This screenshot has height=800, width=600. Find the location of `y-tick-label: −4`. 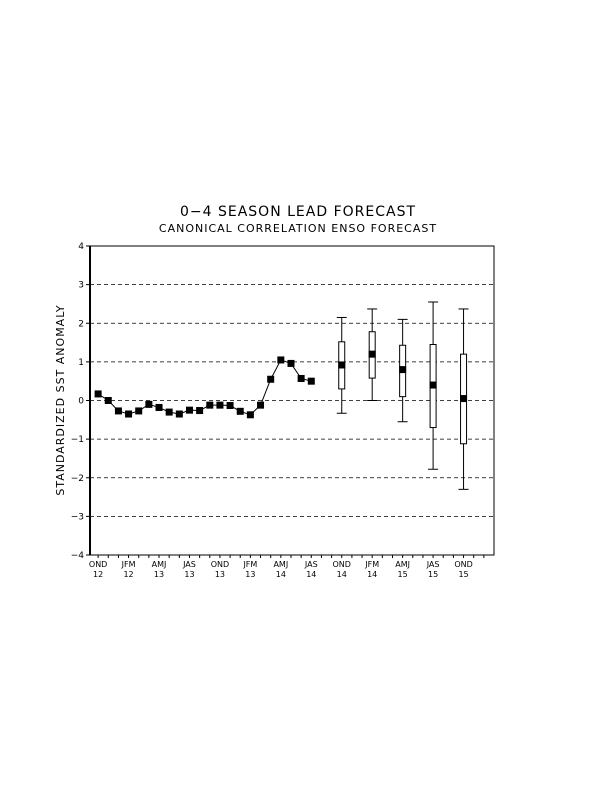

y-tick-label: −4 is located at coordinates (78, 556).